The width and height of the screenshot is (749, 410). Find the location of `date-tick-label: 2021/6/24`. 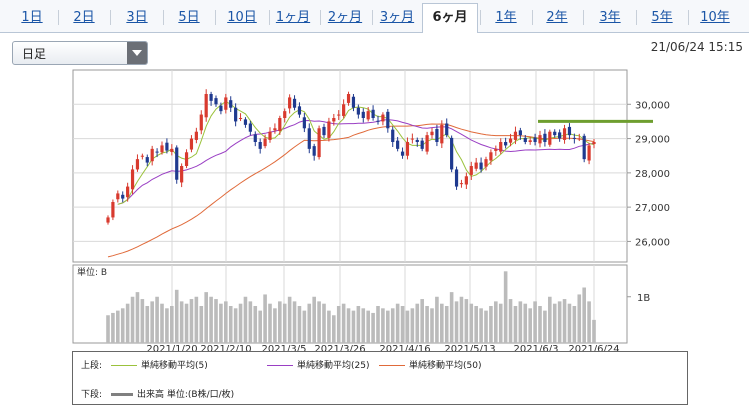

date-tick-label: 2021/6/24 is located at coordinates (593, 348).